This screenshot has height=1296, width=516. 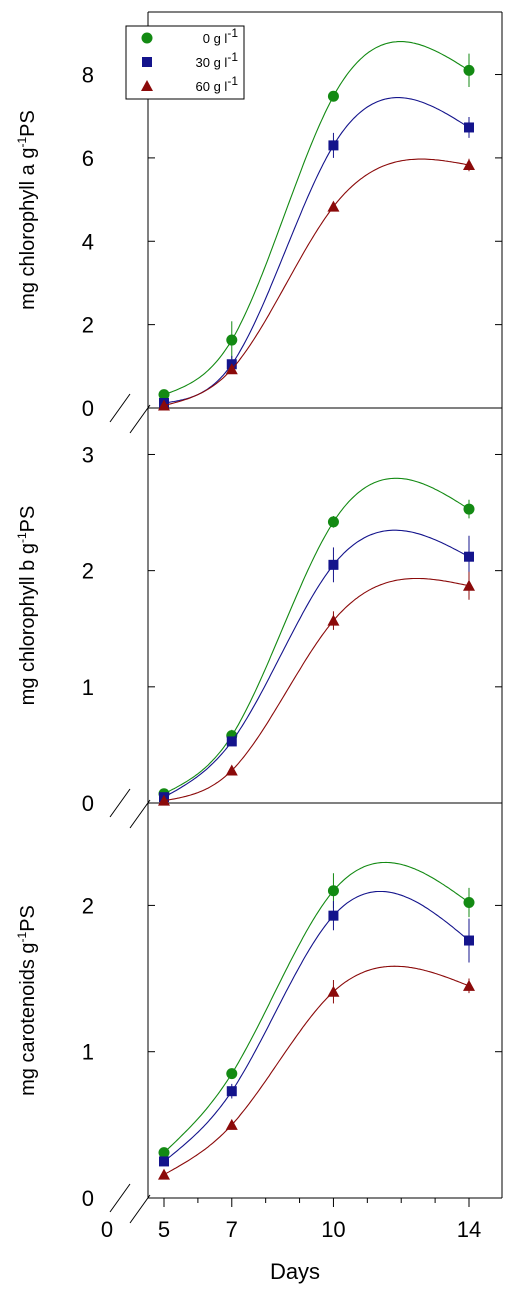 I want to click on legend-label-main: 30 g l, so click(x=212, y=62).